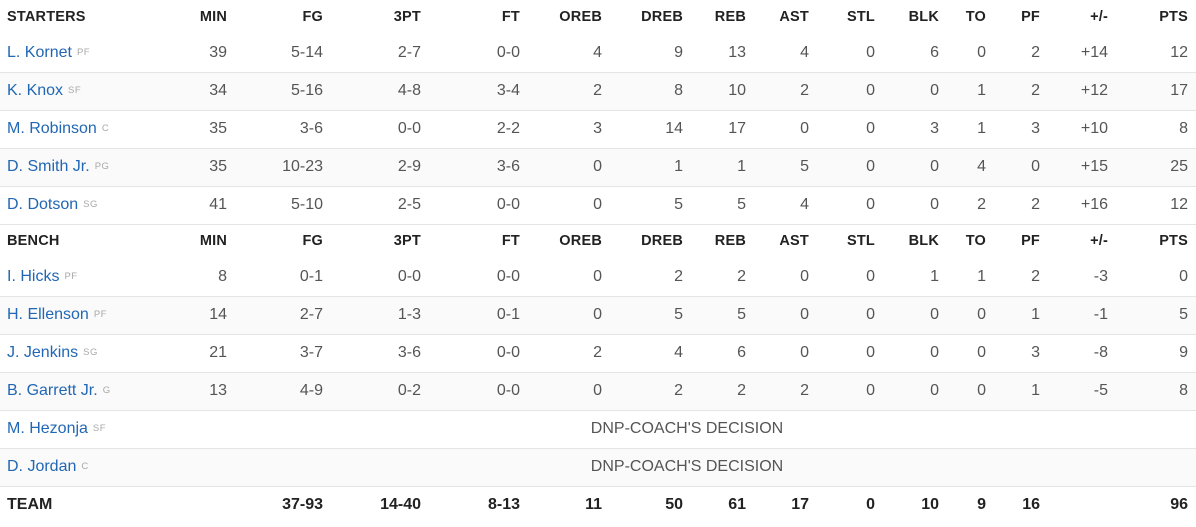  I want to click on stat-fg: 4-9, so click(284, 391).